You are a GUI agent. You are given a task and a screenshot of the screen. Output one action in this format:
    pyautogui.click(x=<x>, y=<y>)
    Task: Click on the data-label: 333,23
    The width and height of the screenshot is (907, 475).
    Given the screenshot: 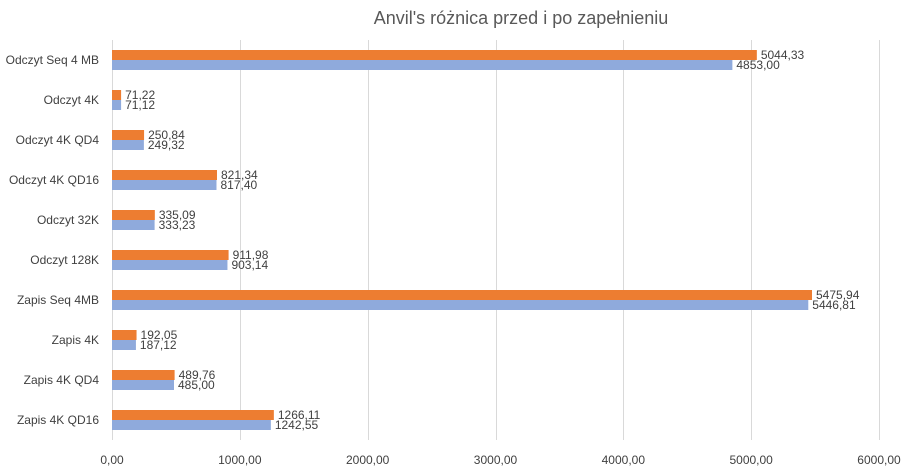 What is the action you would take?
    pyautogui.click(x=177, y=225)
    